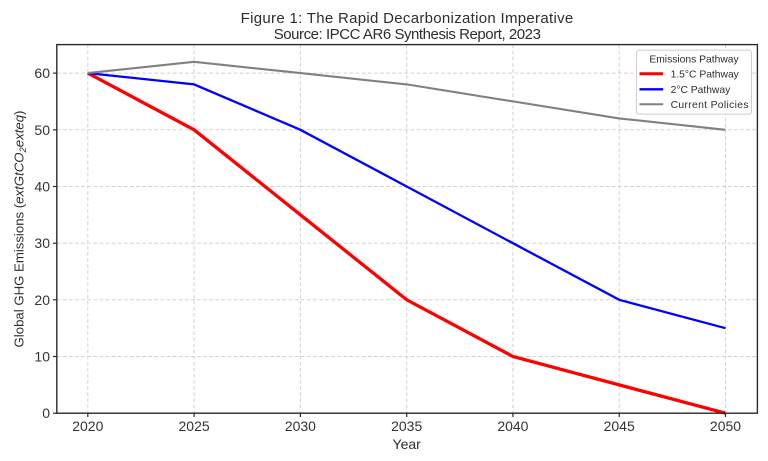  I want to click on svg-text: 2035, so click(406, 426).